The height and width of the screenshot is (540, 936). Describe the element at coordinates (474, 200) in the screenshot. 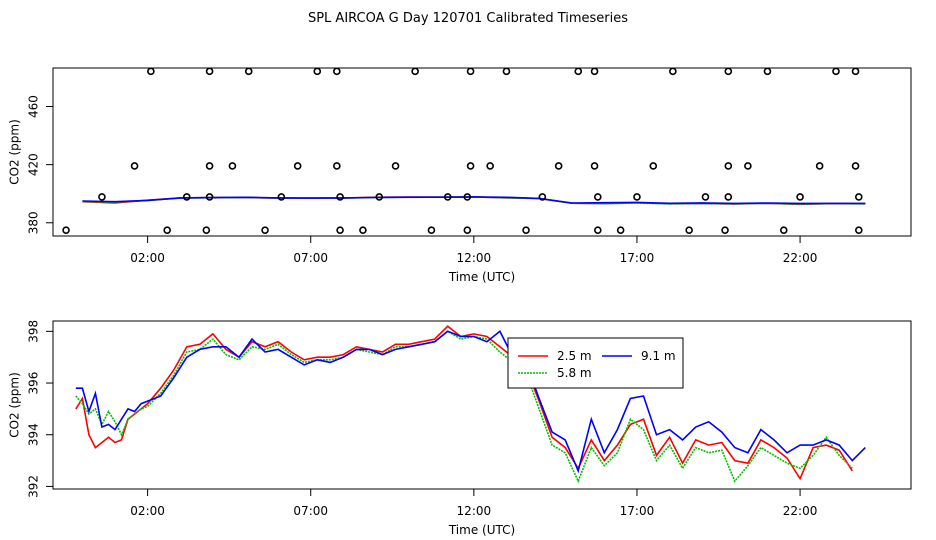

I see `series-line-9-1-m` at that location.